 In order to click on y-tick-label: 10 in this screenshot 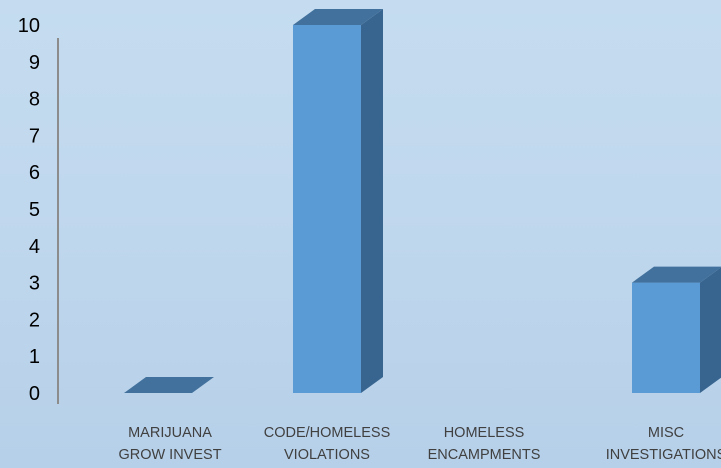, I will do `click(29, 26)`.